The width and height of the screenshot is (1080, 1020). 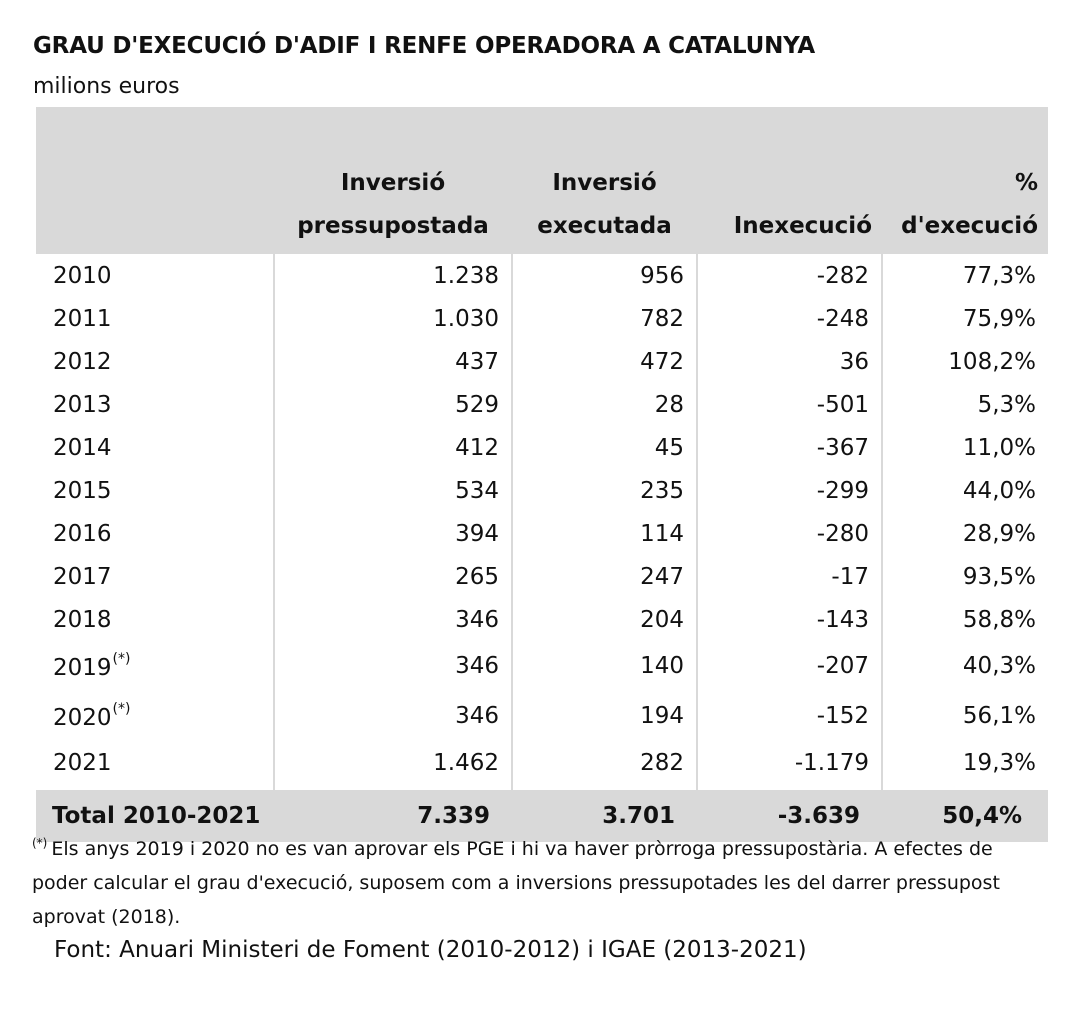 I want to click on row-year: 2012, so click(x=155, y=361).